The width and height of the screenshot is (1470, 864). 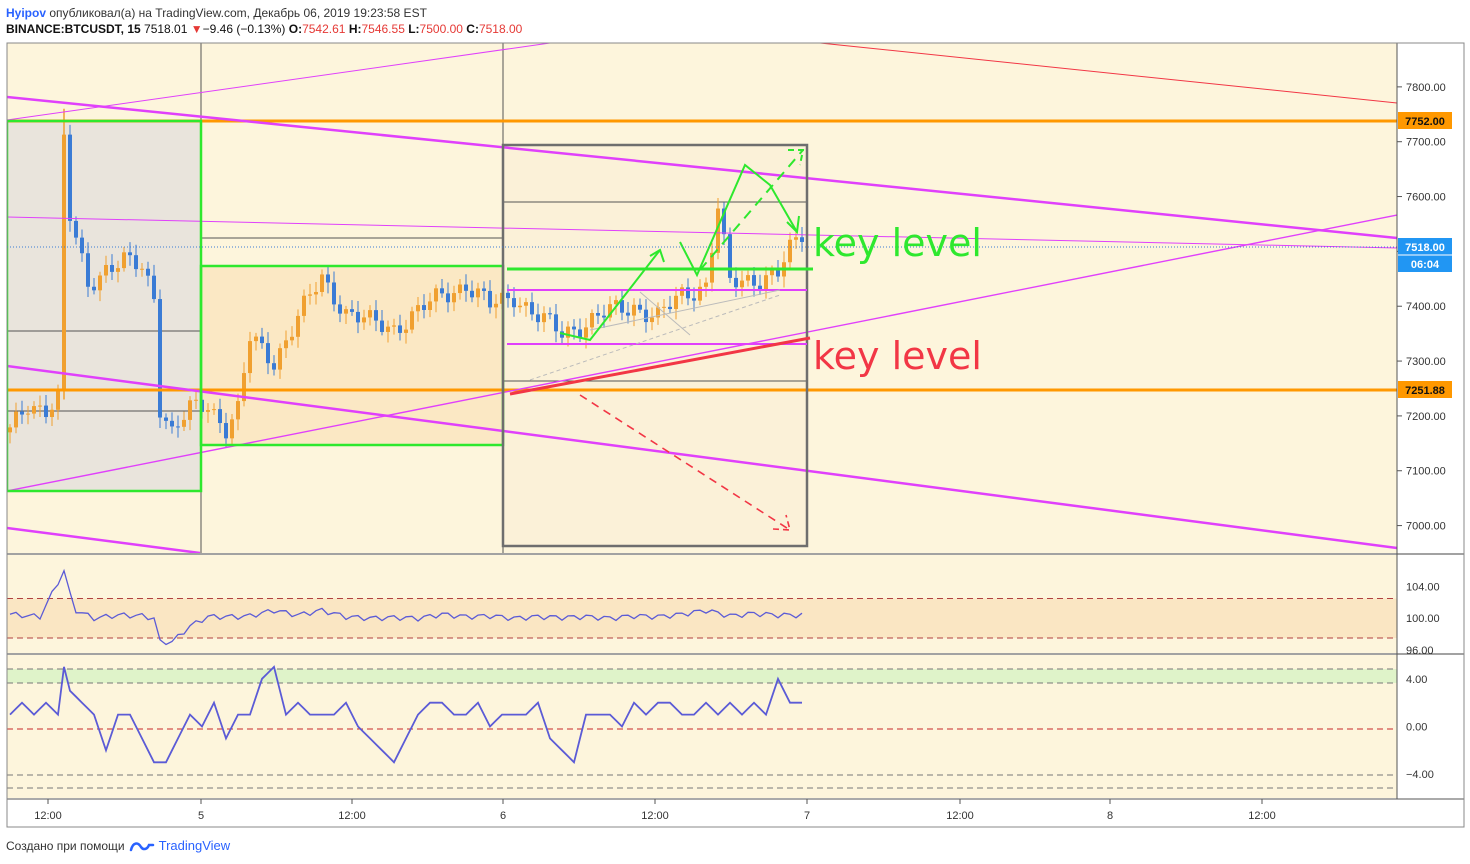 What do you see at coordinates (405, 715) in the screenshot?
I see `osc2-line` at bounding box center [405, 715].